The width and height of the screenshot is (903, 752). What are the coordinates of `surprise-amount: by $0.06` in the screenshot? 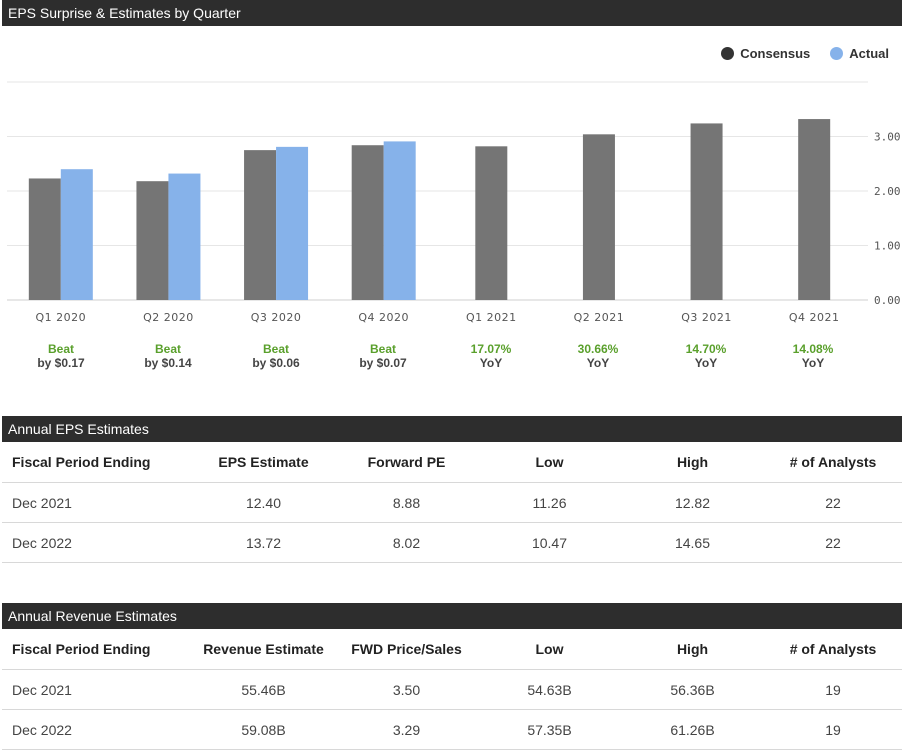 It's located at (276, 363).